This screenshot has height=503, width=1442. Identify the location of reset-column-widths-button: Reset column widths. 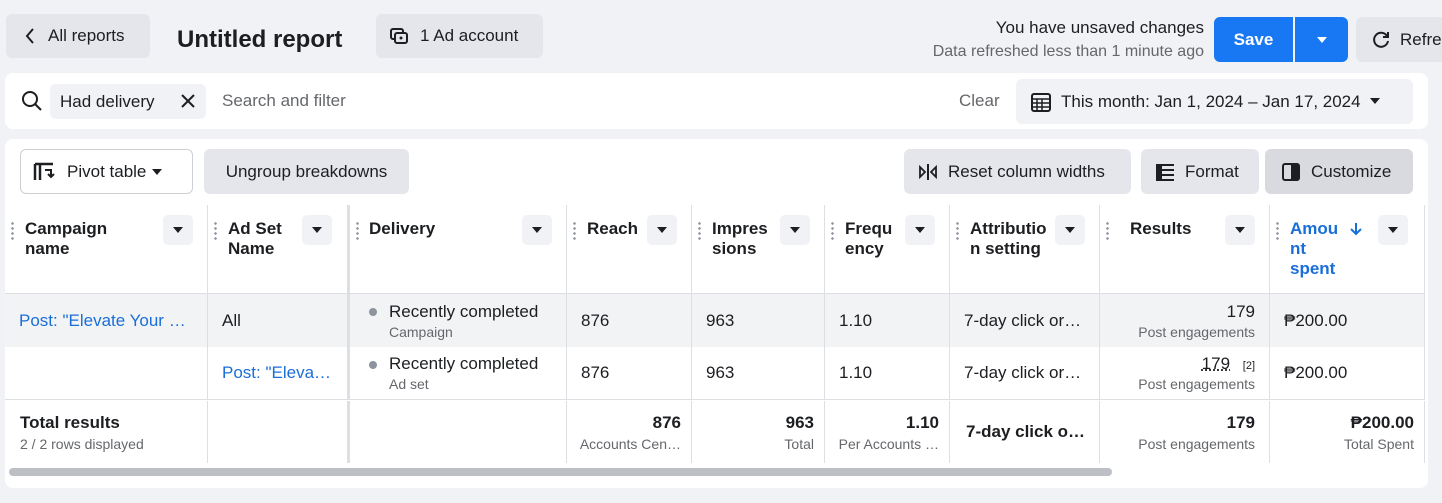
(1017, 171).